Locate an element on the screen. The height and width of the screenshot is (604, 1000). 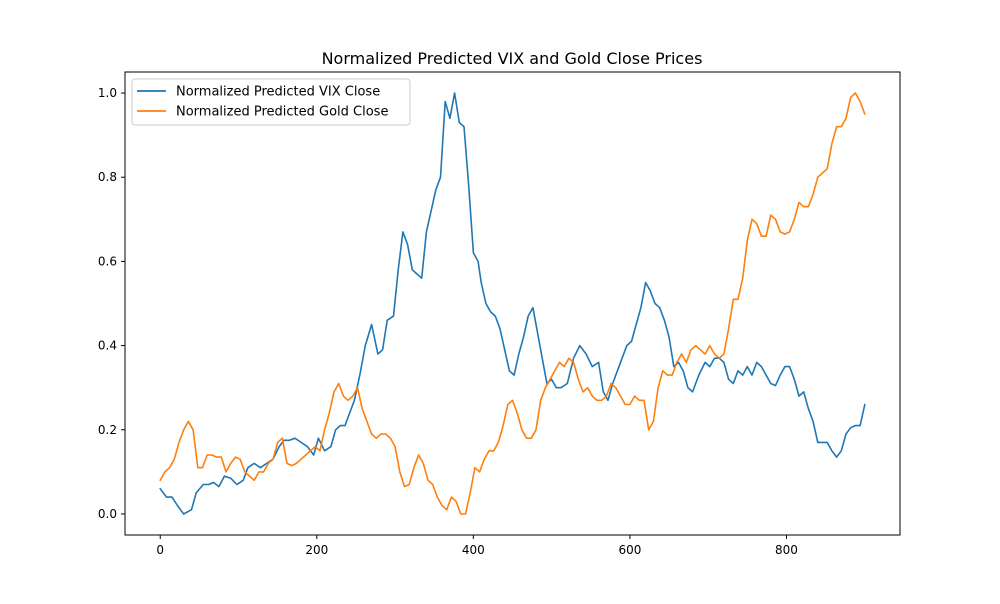
x-tick-label: 800 is located at coordinates (786, 550).